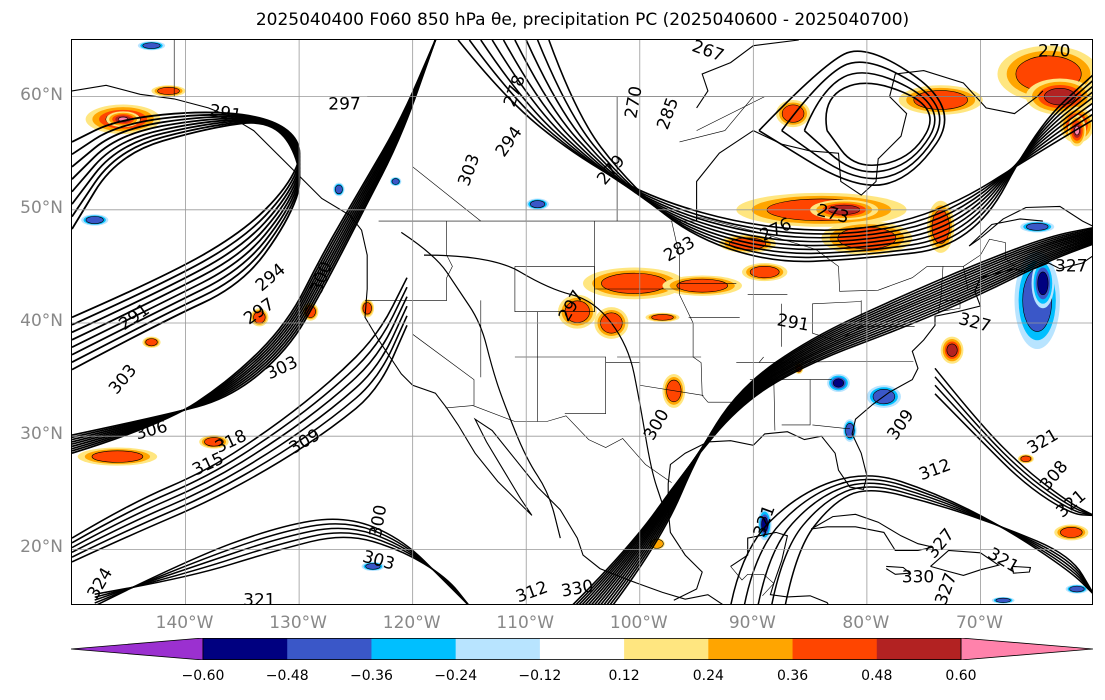 The image size is (1105, 700). What do you see at coordinates (515, 90) in the screenshot?
I see `contour-label: 278` at bounding box center [515, 90].